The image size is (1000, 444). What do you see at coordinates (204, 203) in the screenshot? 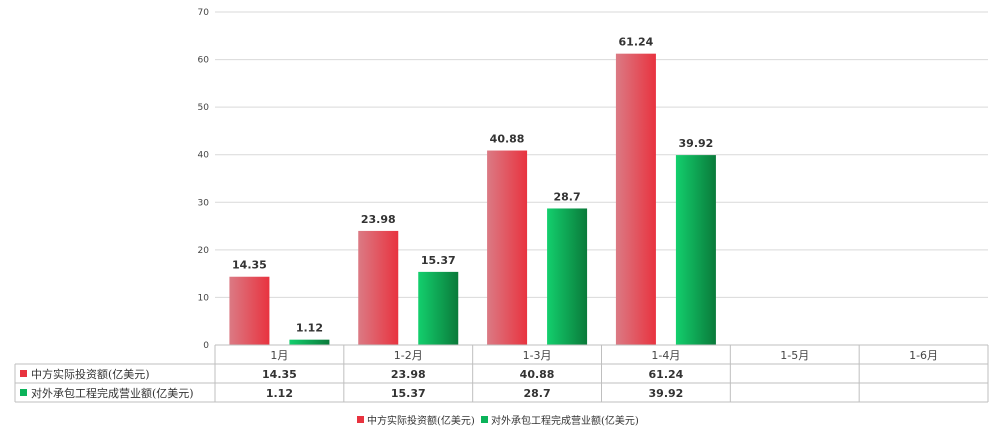
I see `y-tick-label: 30` at bounding box center [204, 203].